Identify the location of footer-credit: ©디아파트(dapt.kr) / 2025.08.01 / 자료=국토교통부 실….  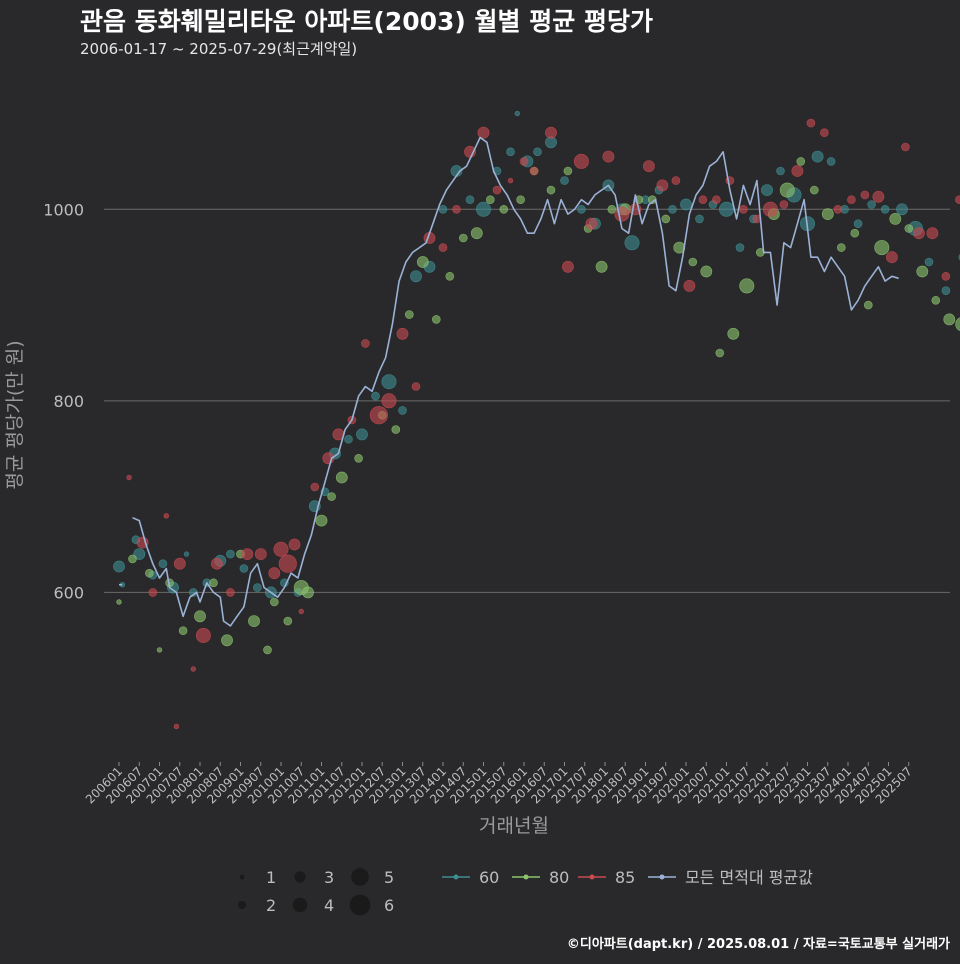
(758, 944).